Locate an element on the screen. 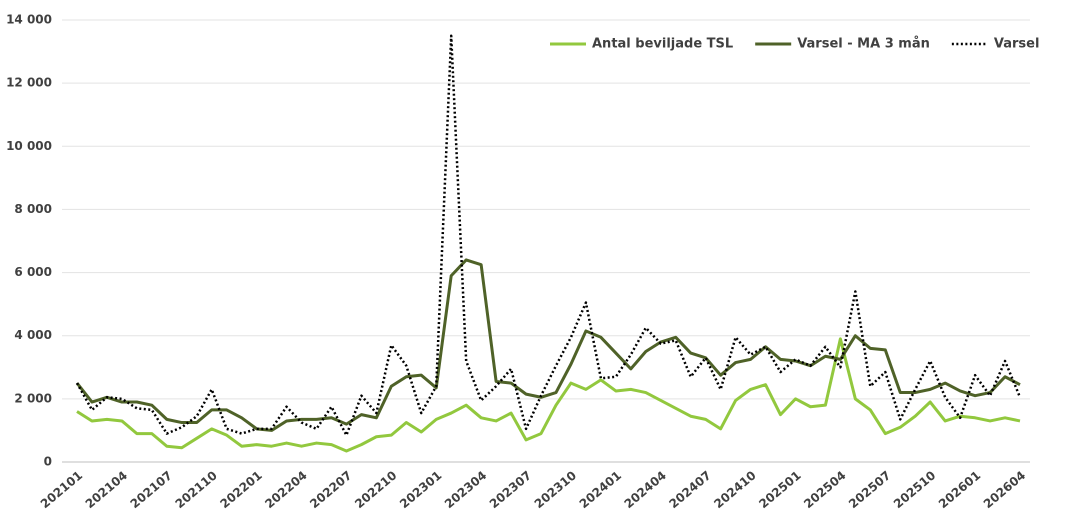 The image size is (1092, 517). x-tick-label: 202310 is located at coordinates (555, 489).